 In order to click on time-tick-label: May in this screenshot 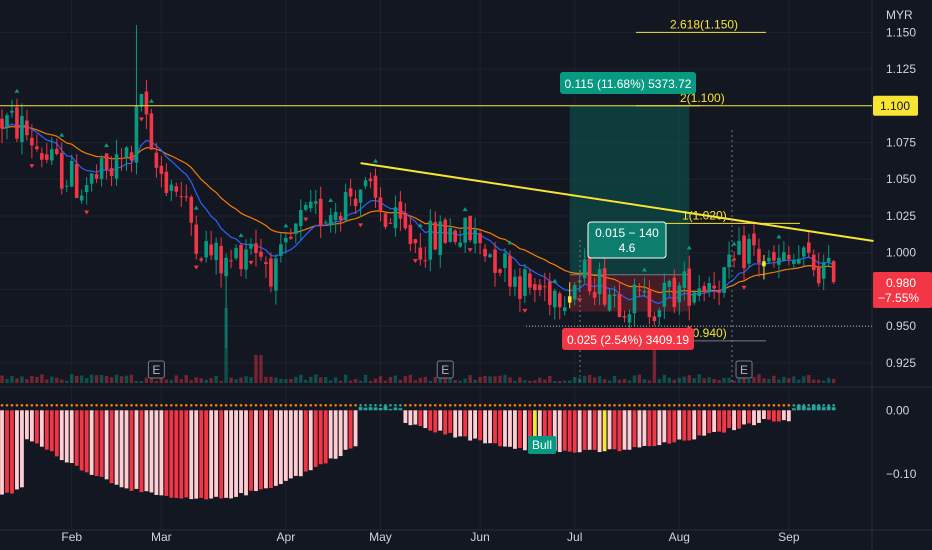, I will do `click(380, 537)`.